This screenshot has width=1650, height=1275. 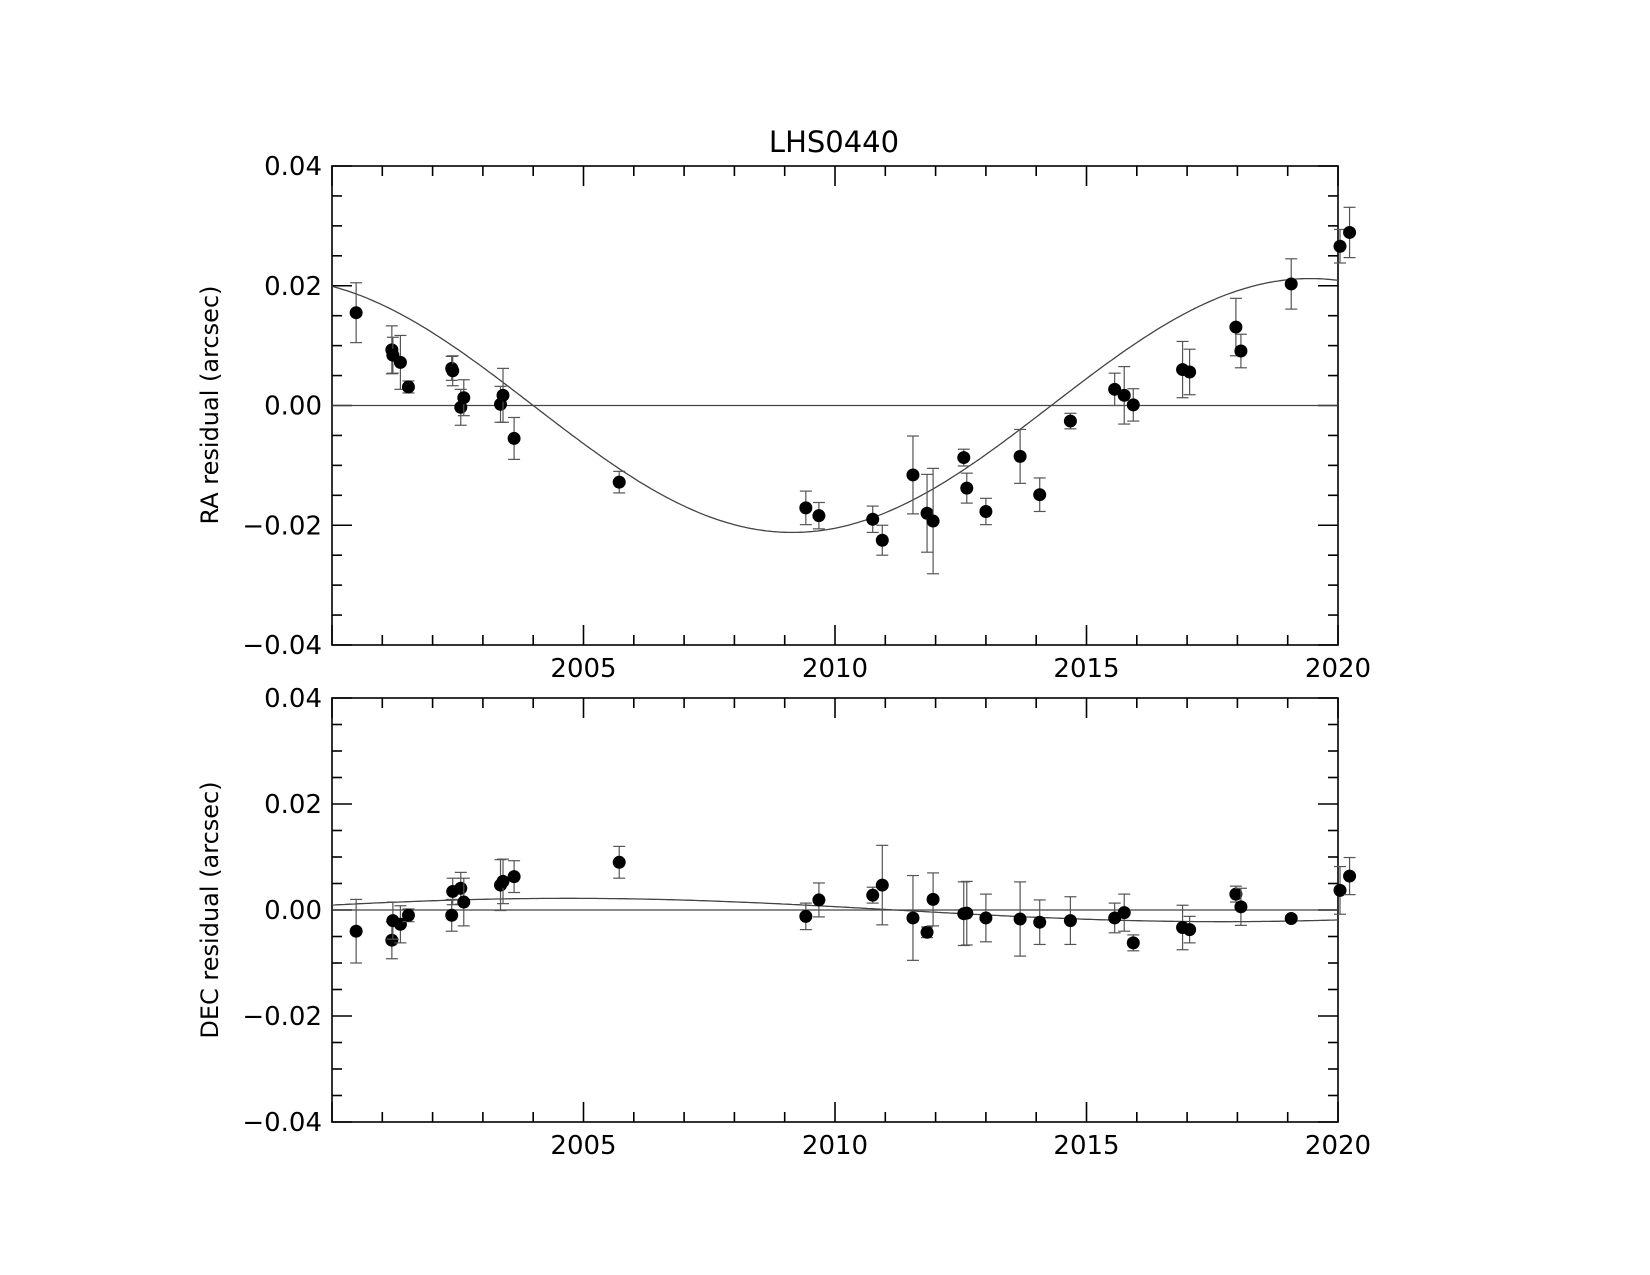 What do you see at coordinates (293, 699) in the screenshot?
I see `dec-y-tick-label: 0.04` at bounding box center [293, 699].